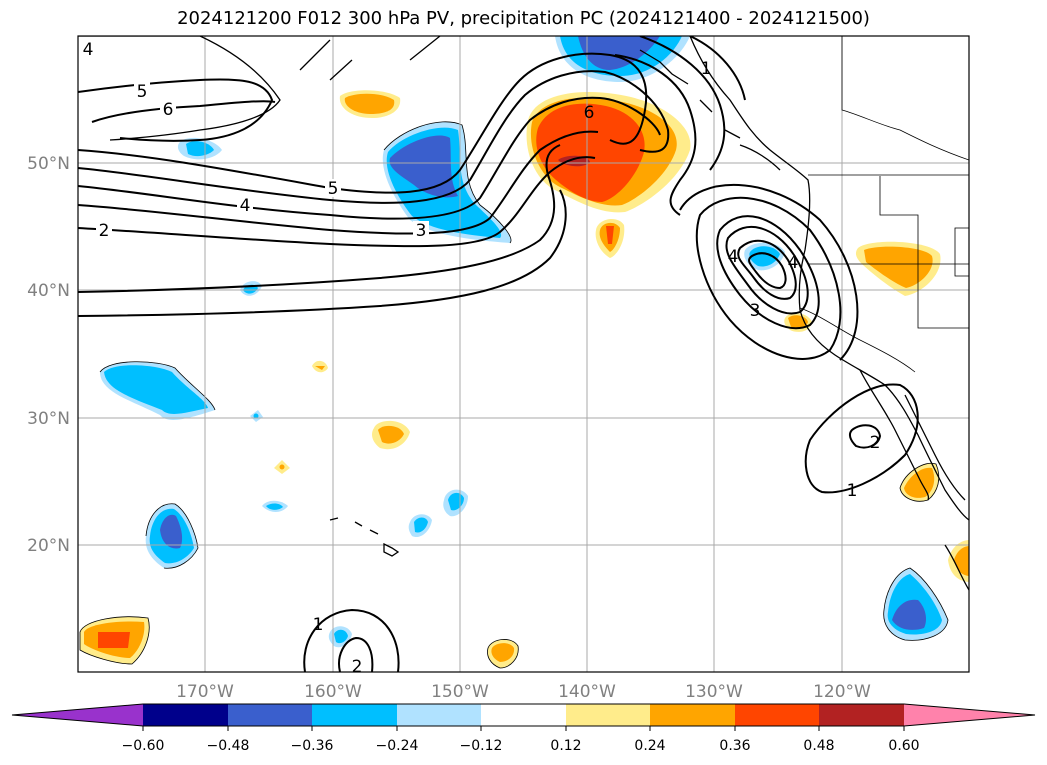 This screenshot has height=765, width=1047. What do you see at coordinates (587, 692) in the screenshot?
I see `lon-label: 140°W` at bounding box center [587, 692].